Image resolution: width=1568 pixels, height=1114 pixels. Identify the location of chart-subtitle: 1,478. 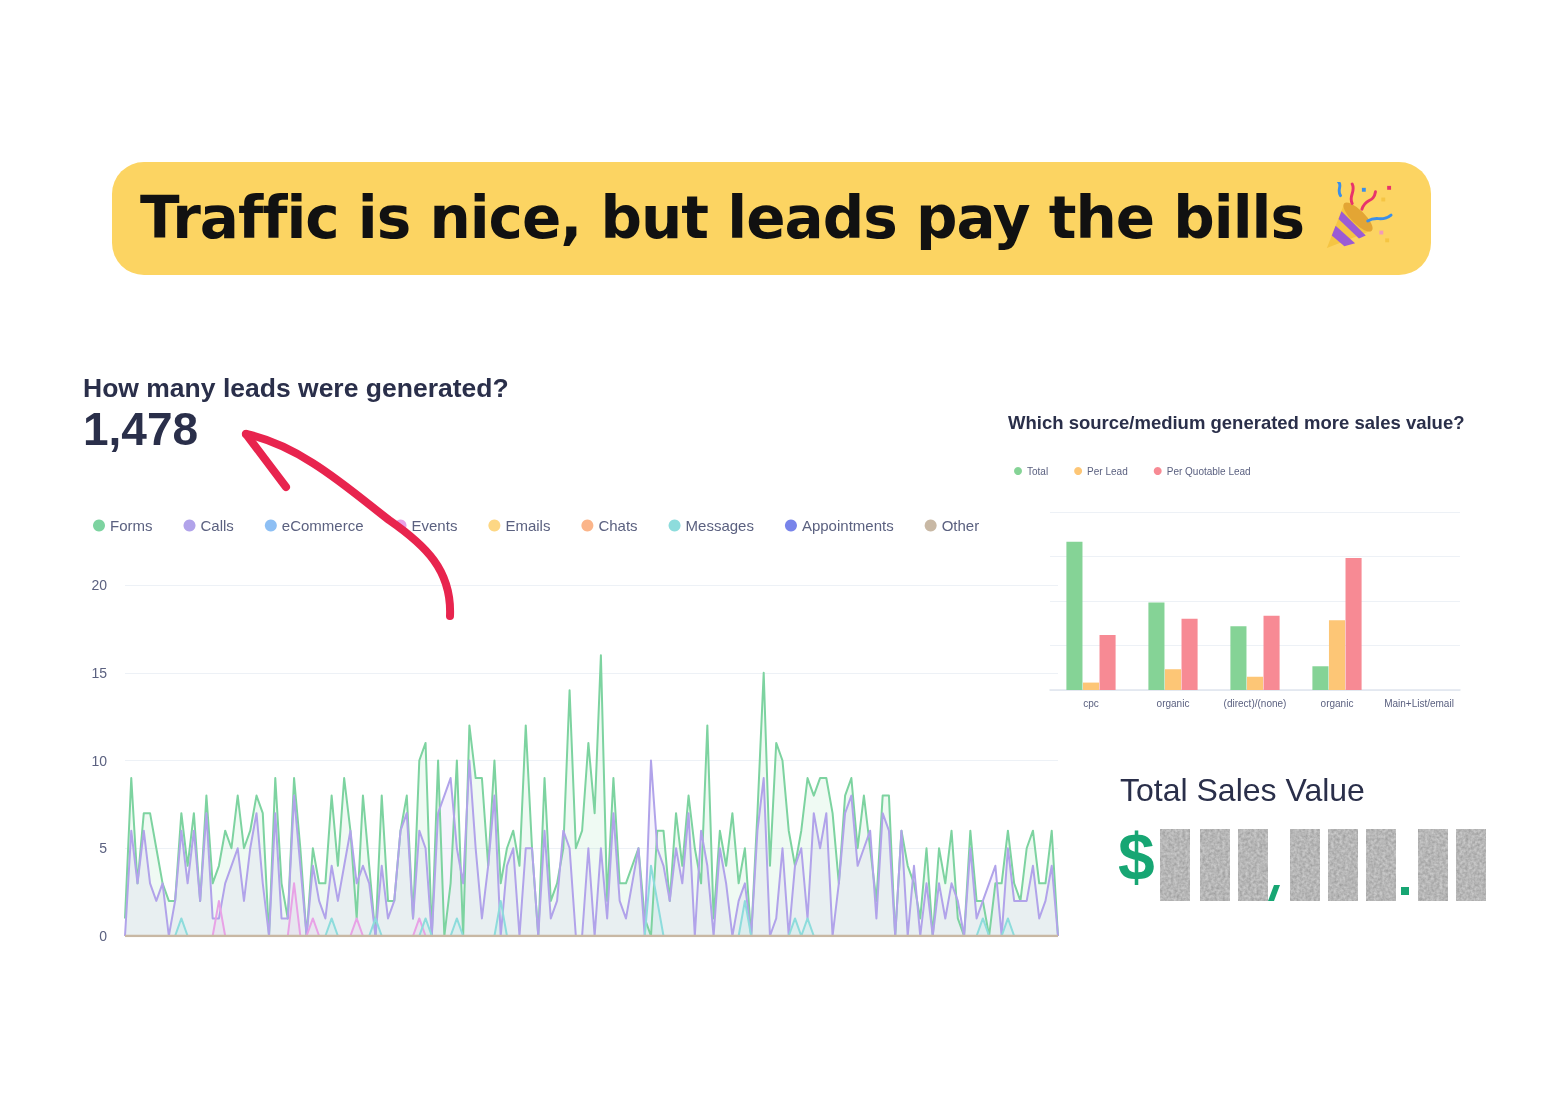
(141, 429).